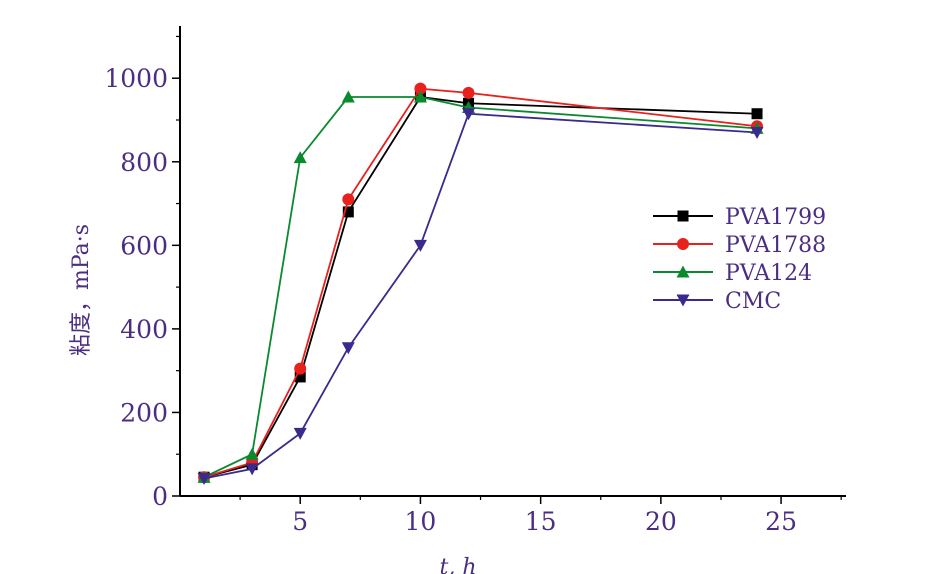 Image resolution: width=937 pixels, height=574 pixels. I want to click on legend-item: CMC, so click(717, 301).